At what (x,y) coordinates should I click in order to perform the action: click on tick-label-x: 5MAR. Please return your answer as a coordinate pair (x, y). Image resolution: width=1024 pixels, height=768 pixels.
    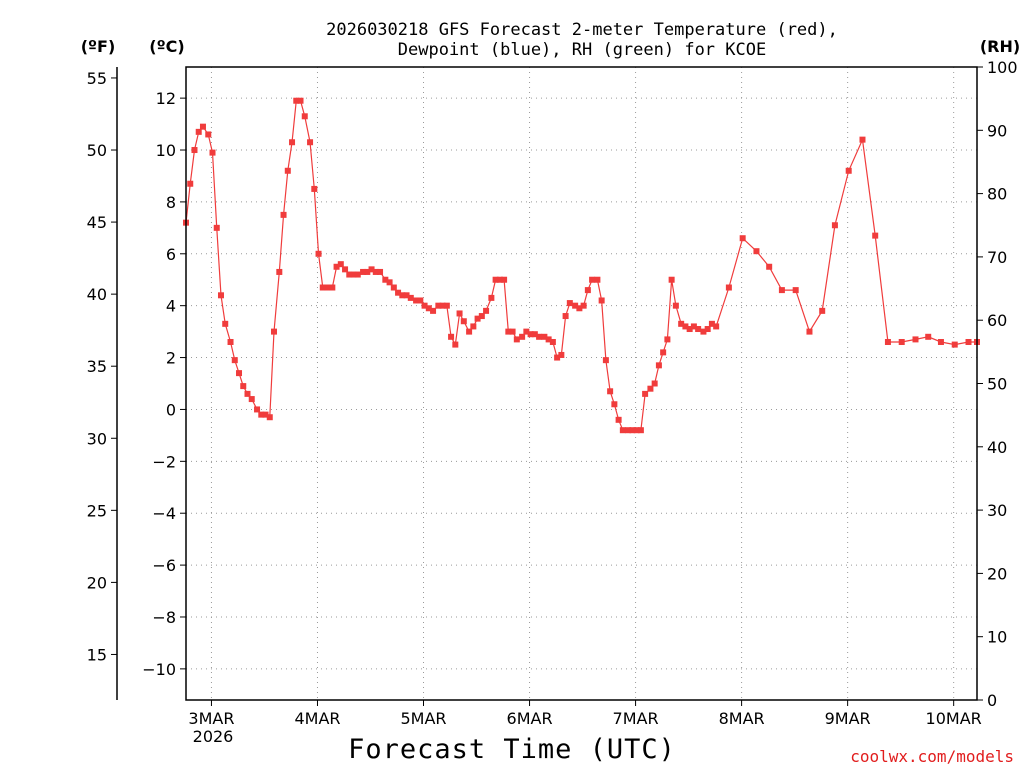
    Looking at the image, I should click on (423, 718).